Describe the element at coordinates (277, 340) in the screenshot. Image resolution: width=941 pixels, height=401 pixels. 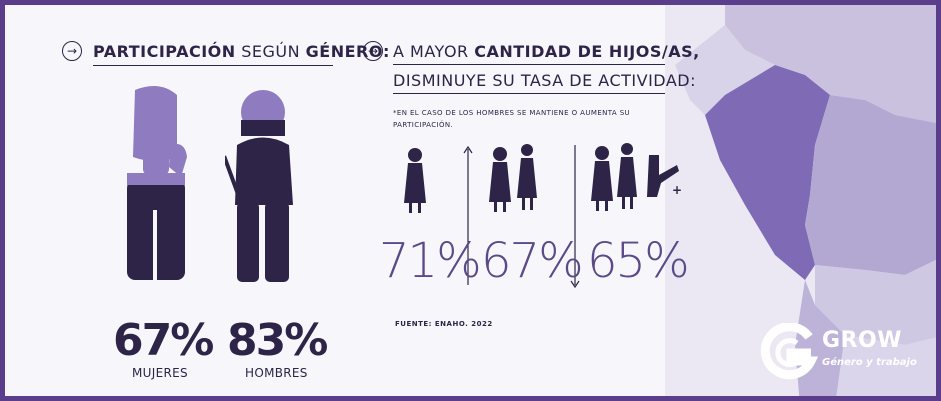
I see `men-percentage: 83%` at that location.